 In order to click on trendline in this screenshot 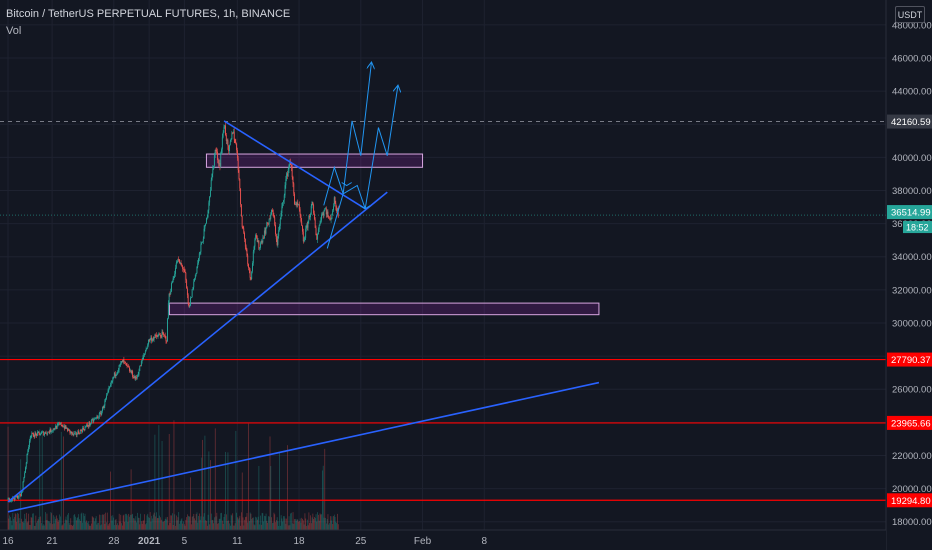, I will do `click(294, 165)`.